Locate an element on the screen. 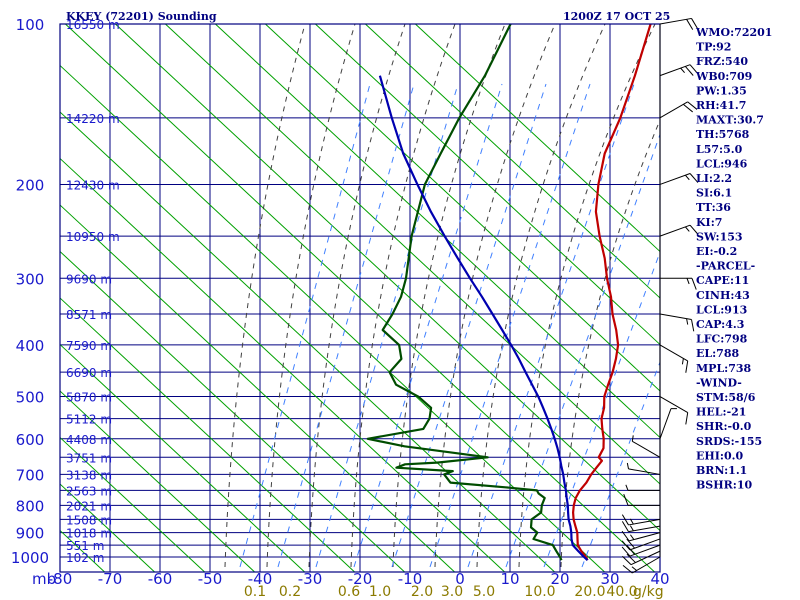 The width and height of the screenshot is (800, 600). height-label: 5870 m is located at coordinates (89, 398).